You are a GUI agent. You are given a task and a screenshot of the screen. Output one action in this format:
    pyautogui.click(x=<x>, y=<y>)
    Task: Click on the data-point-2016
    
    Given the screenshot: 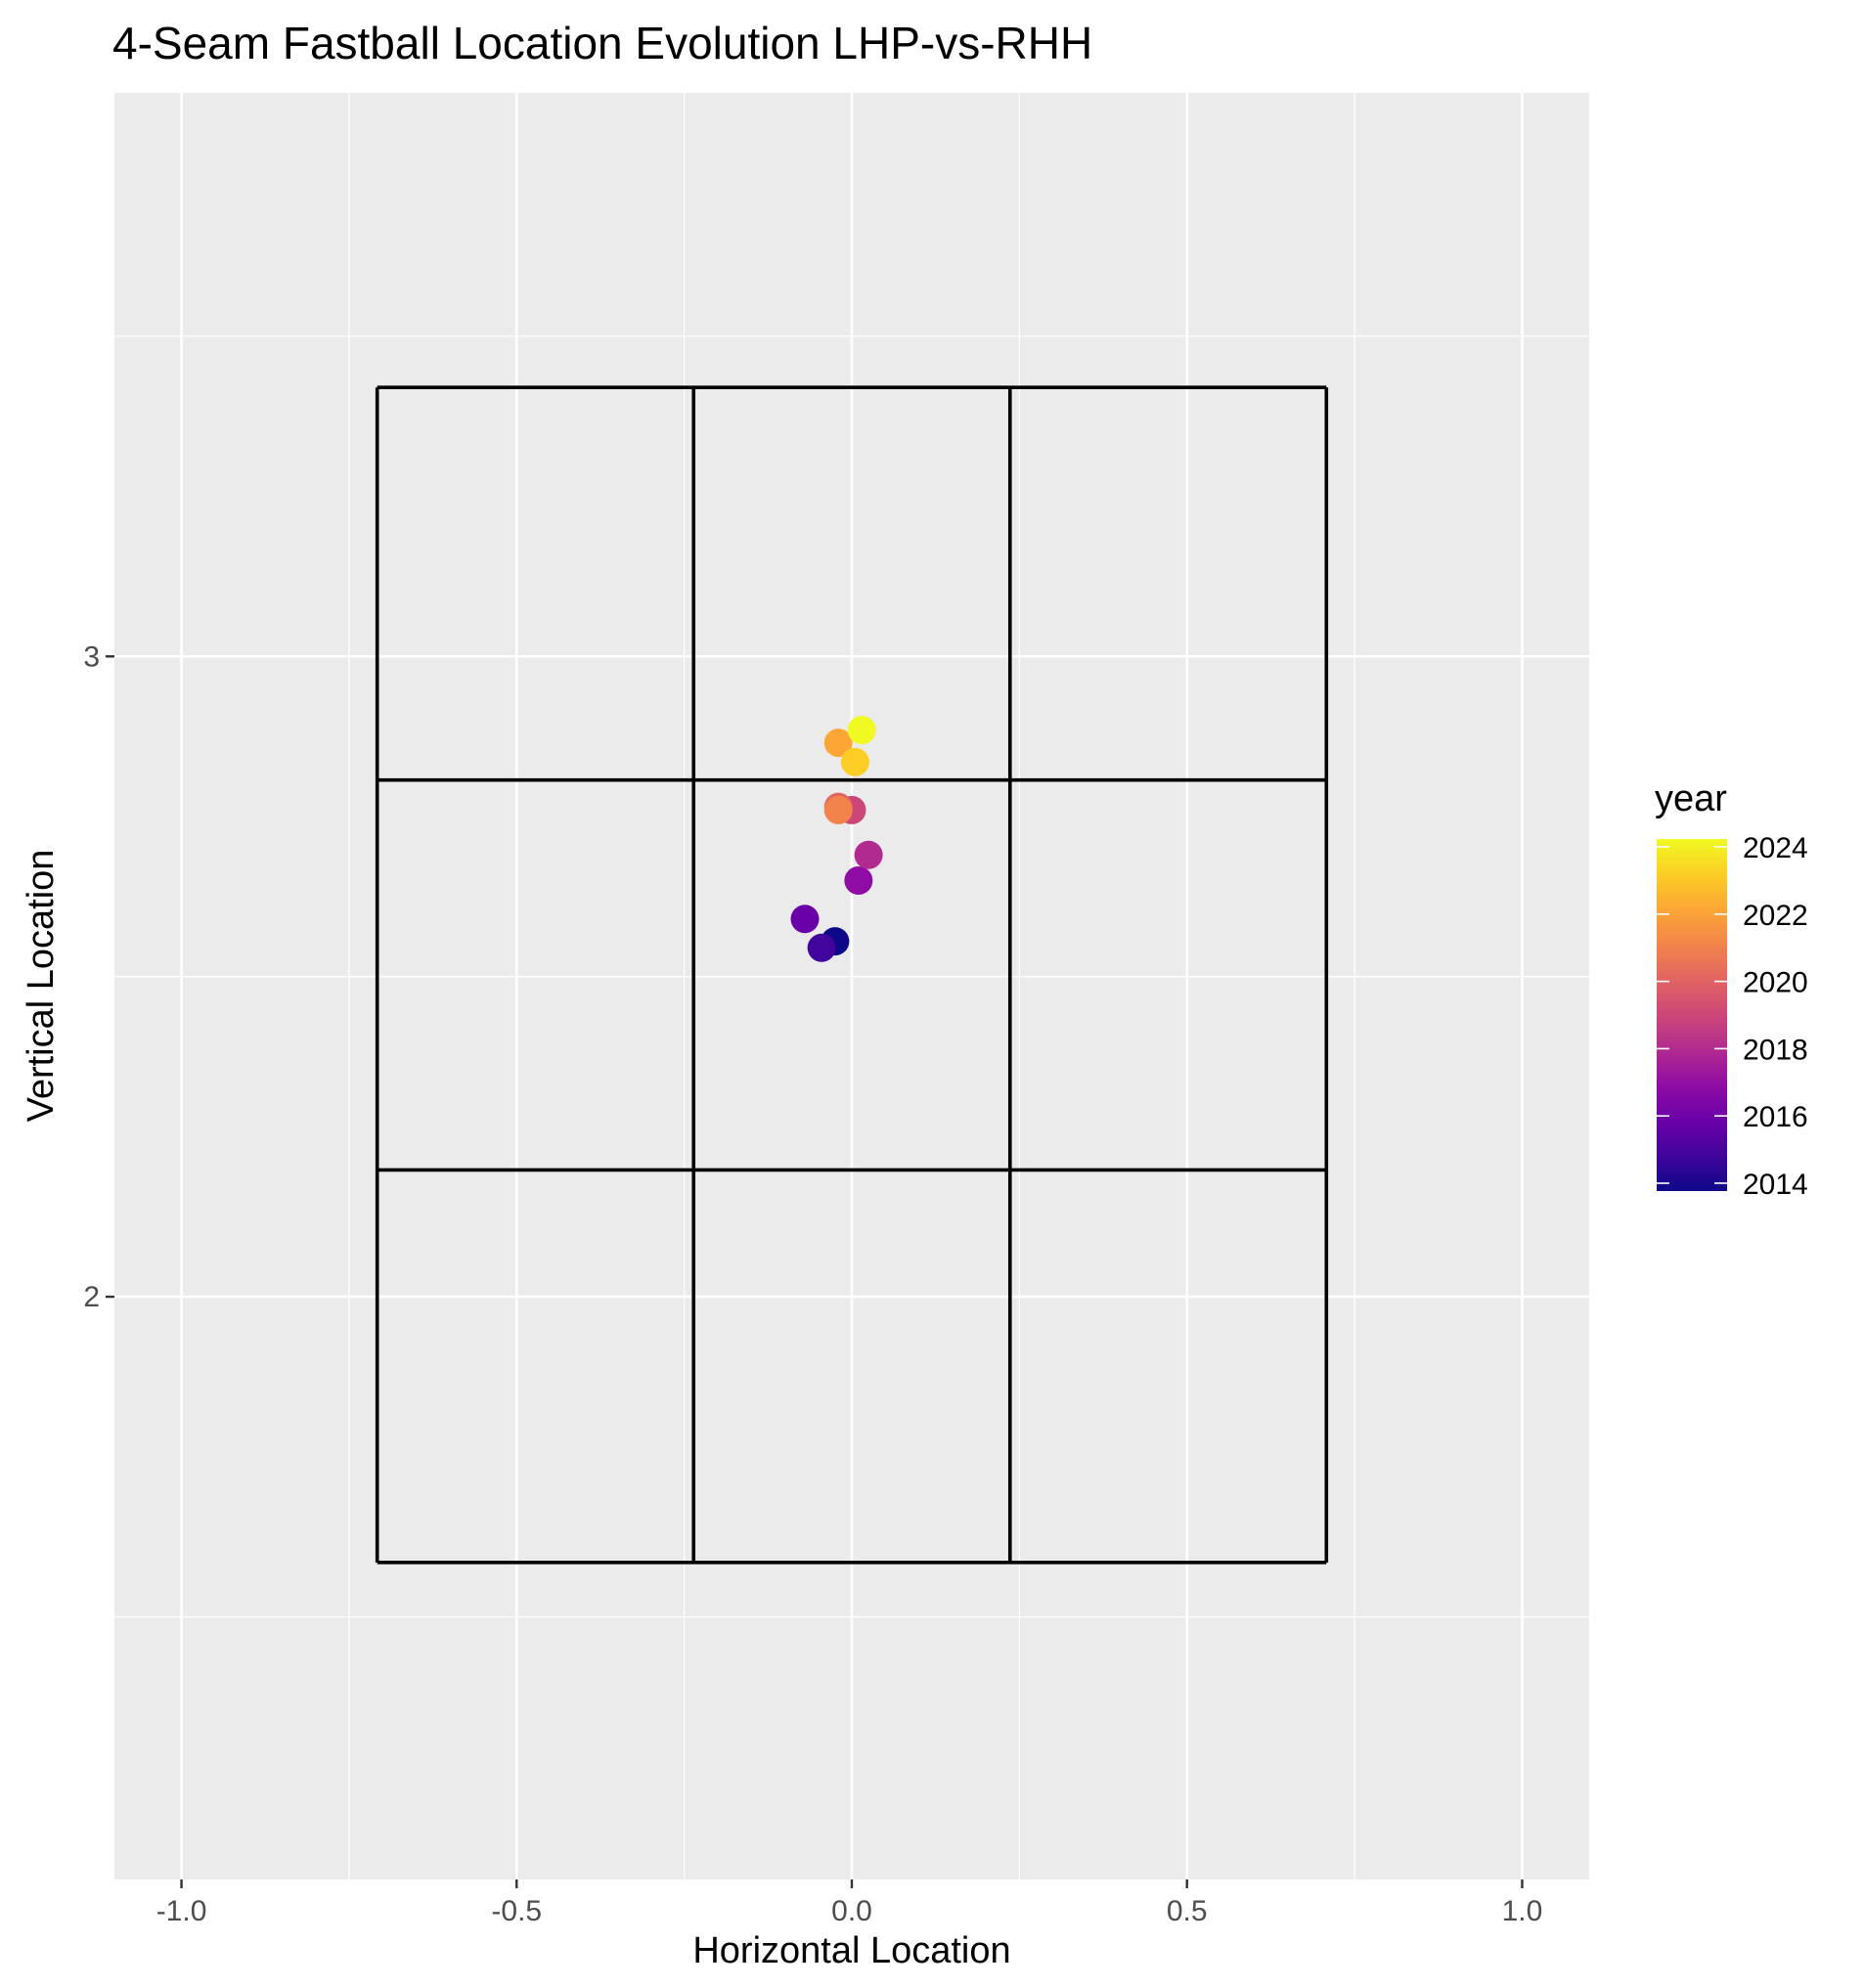 What is the action you would take?
    pyautogui.click(x=805, y=919)
    